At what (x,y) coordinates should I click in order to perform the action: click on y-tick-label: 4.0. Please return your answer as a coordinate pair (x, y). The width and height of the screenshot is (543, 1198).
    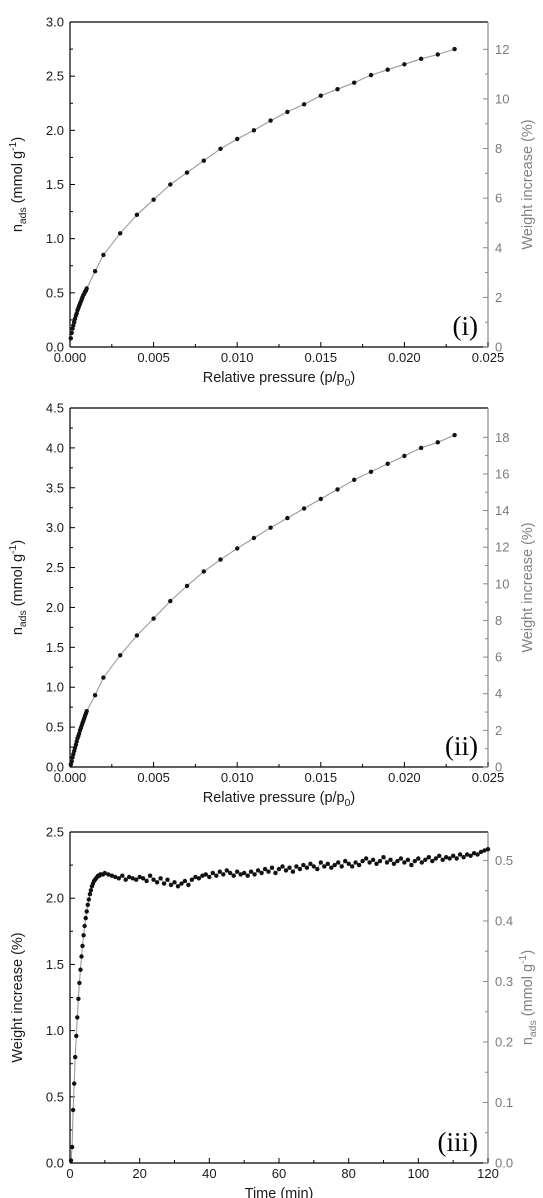
    Looking at the image, I should click on (55, 447).